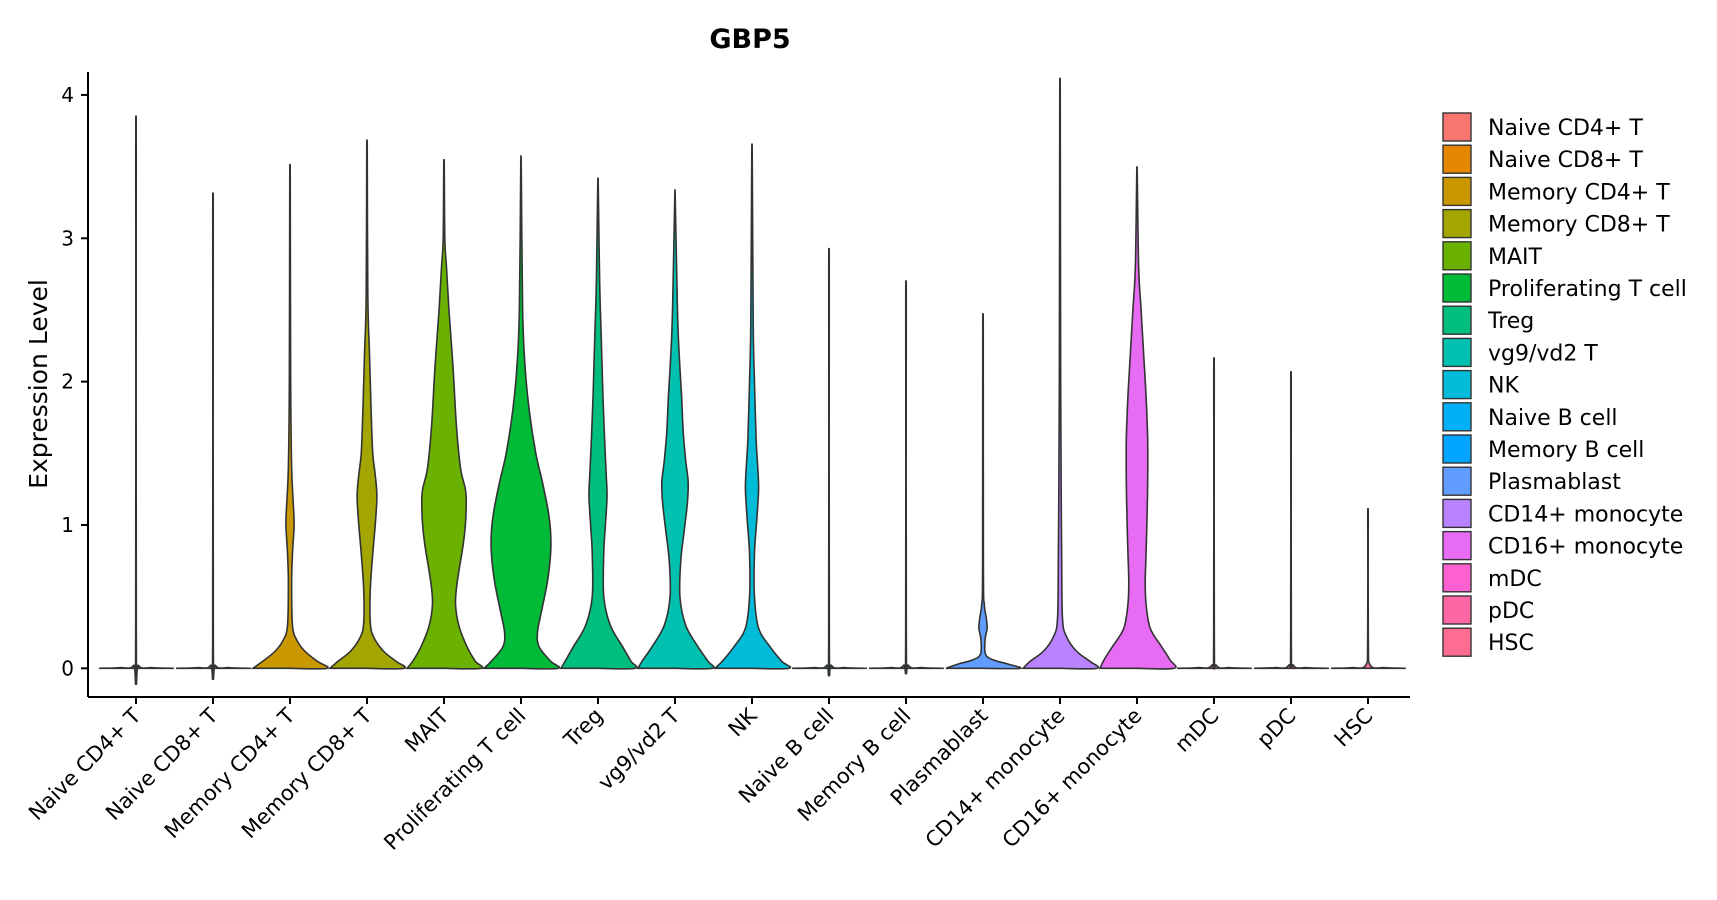 Image resolution: width=1717 pixels, height=900 pixels. What do you see at coordinates (1515, 257) in the screenshot?
I see `legend-label-mait: MAIT` at bounding box center [1515, 257].